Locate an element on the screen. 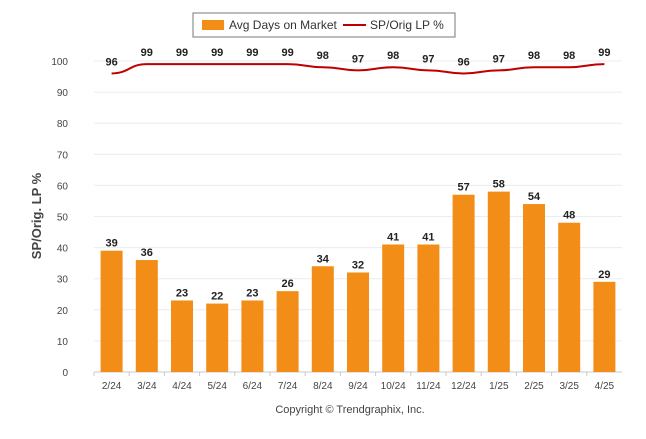  x-tick-label: 11/24 is located at coordinates (428, 386).